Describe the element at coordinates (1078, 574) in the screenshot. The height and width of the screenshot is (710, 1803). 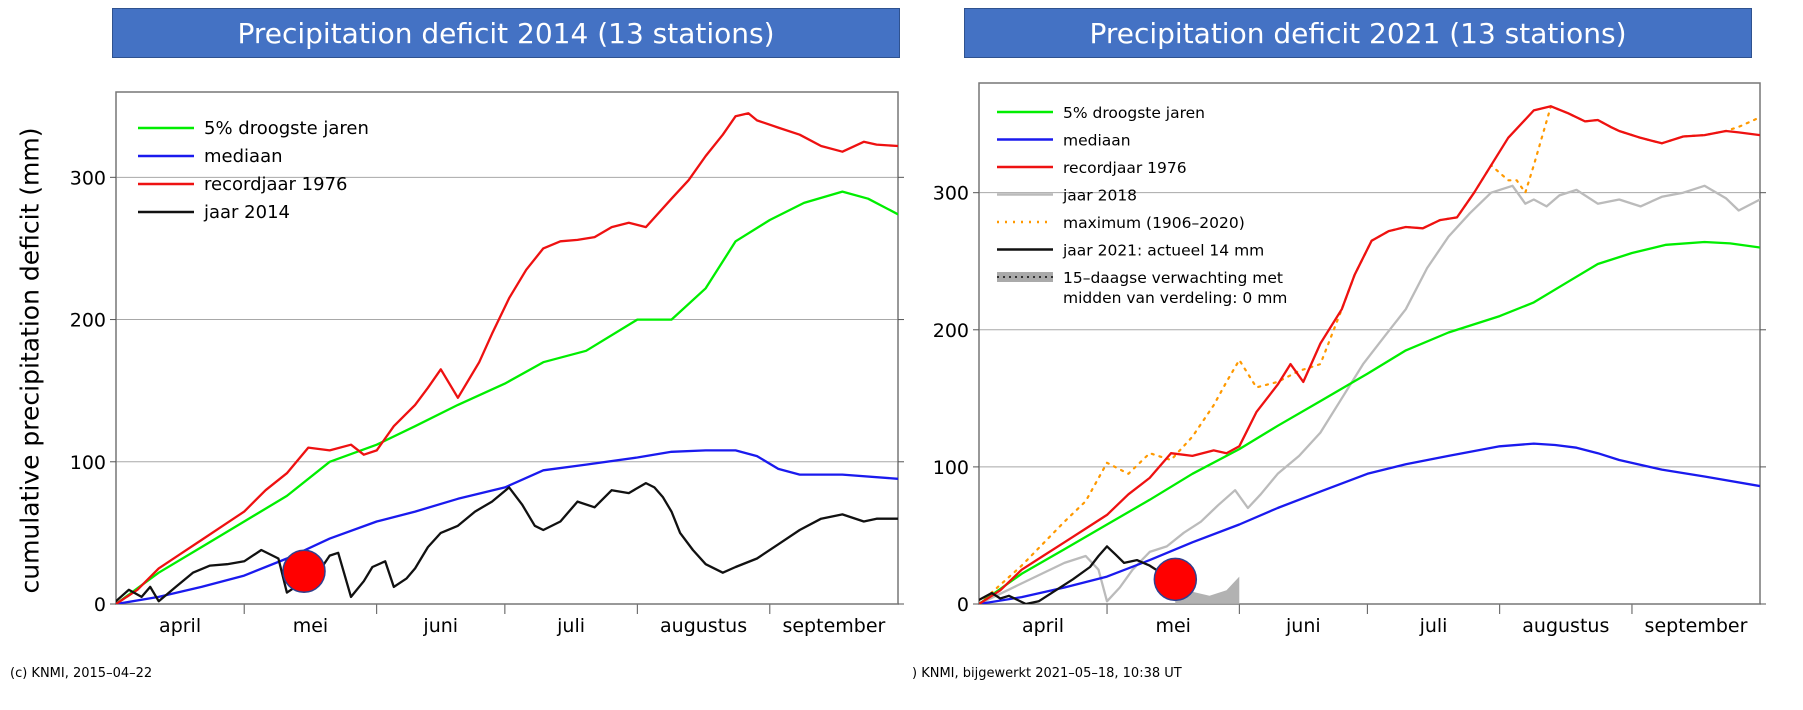
I see `series-line-jaar-2021-actueel-14-mm` at that location.